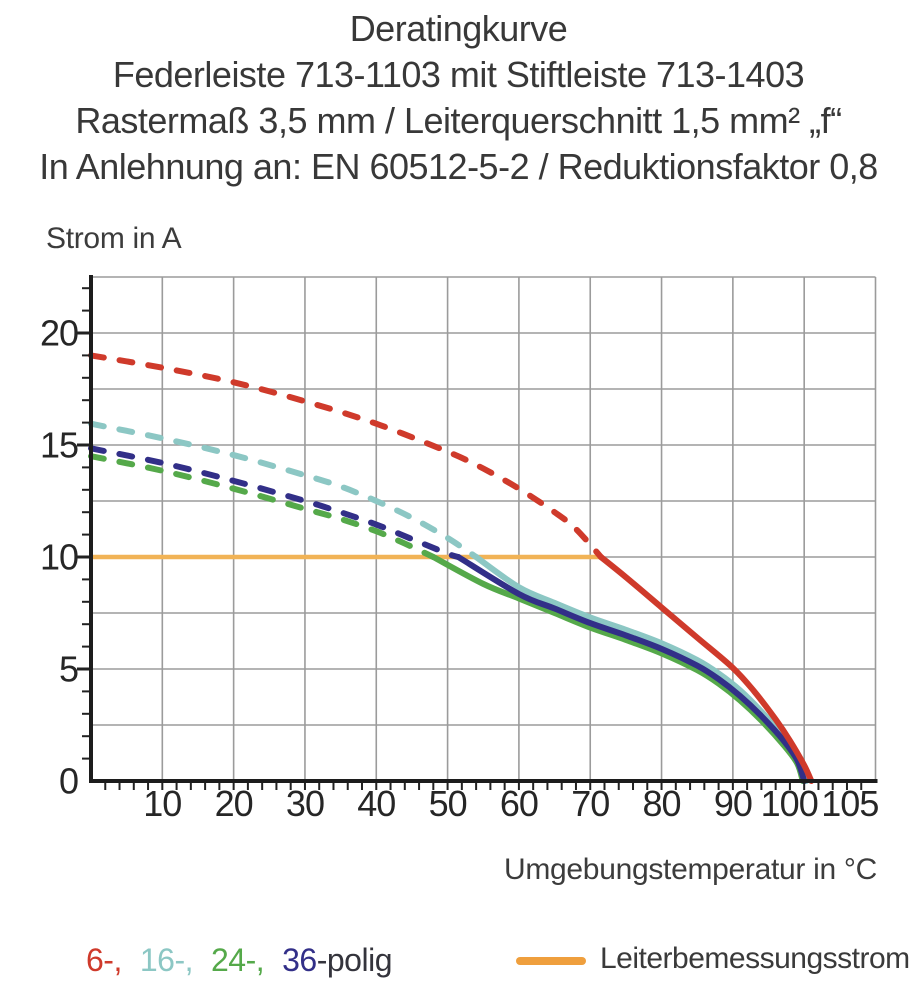 The height and width of the screenshot is (1000, 917). What do you see at coordinates (519, 803) in the screenshot?
I see `x-tick-label: 60` at bounding box center [519, 803].